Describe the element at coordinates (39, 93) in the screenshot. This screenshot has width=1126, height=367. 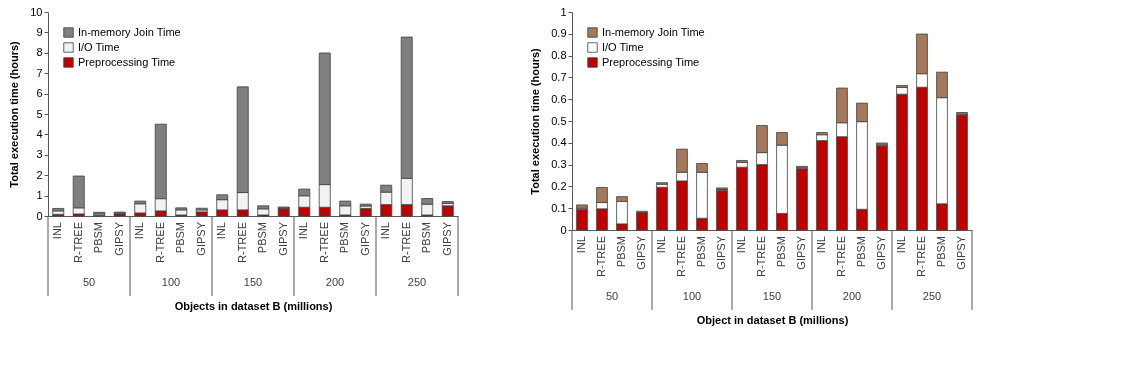
I see `y-tick-label: 6` at that location.